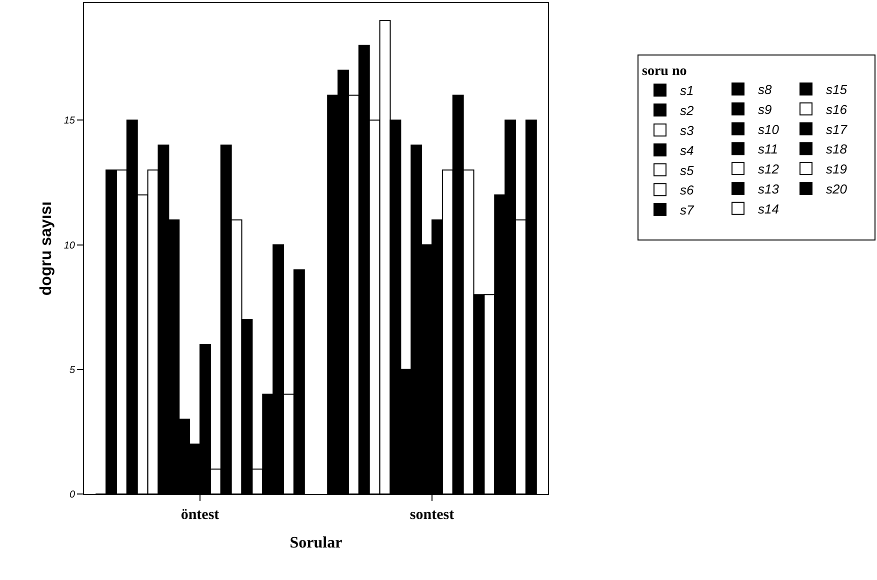 The width and height of the screenshot is (877, 580). Describe the element at coordinates (768, 208) in the screenshot. I see `legend-label: s14` at that location.